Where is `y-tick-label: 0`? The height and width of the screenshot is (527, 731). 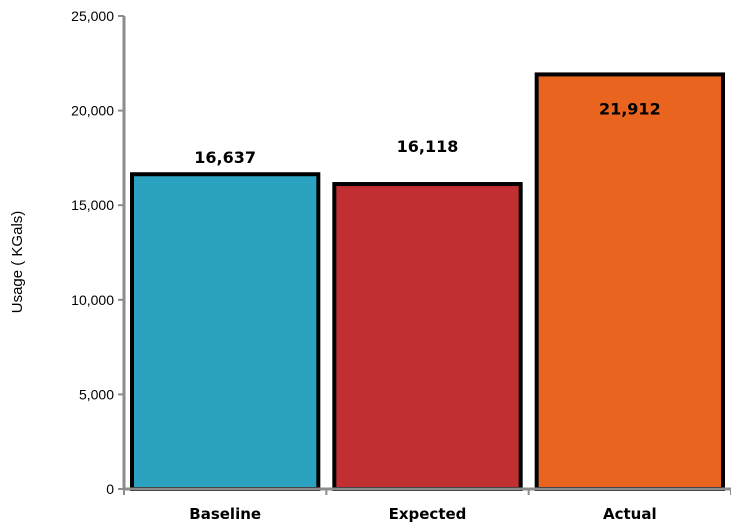
y-tick-label: 0 is located at coordinates (110, 489).